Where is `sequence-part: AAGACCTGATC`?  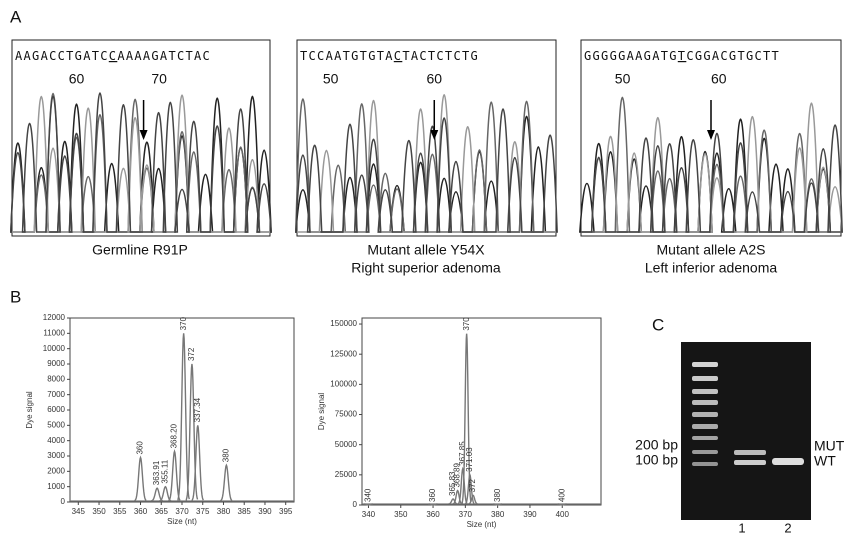 sequence-part: AAGACCTGATC is located at coordinates (62, 56).